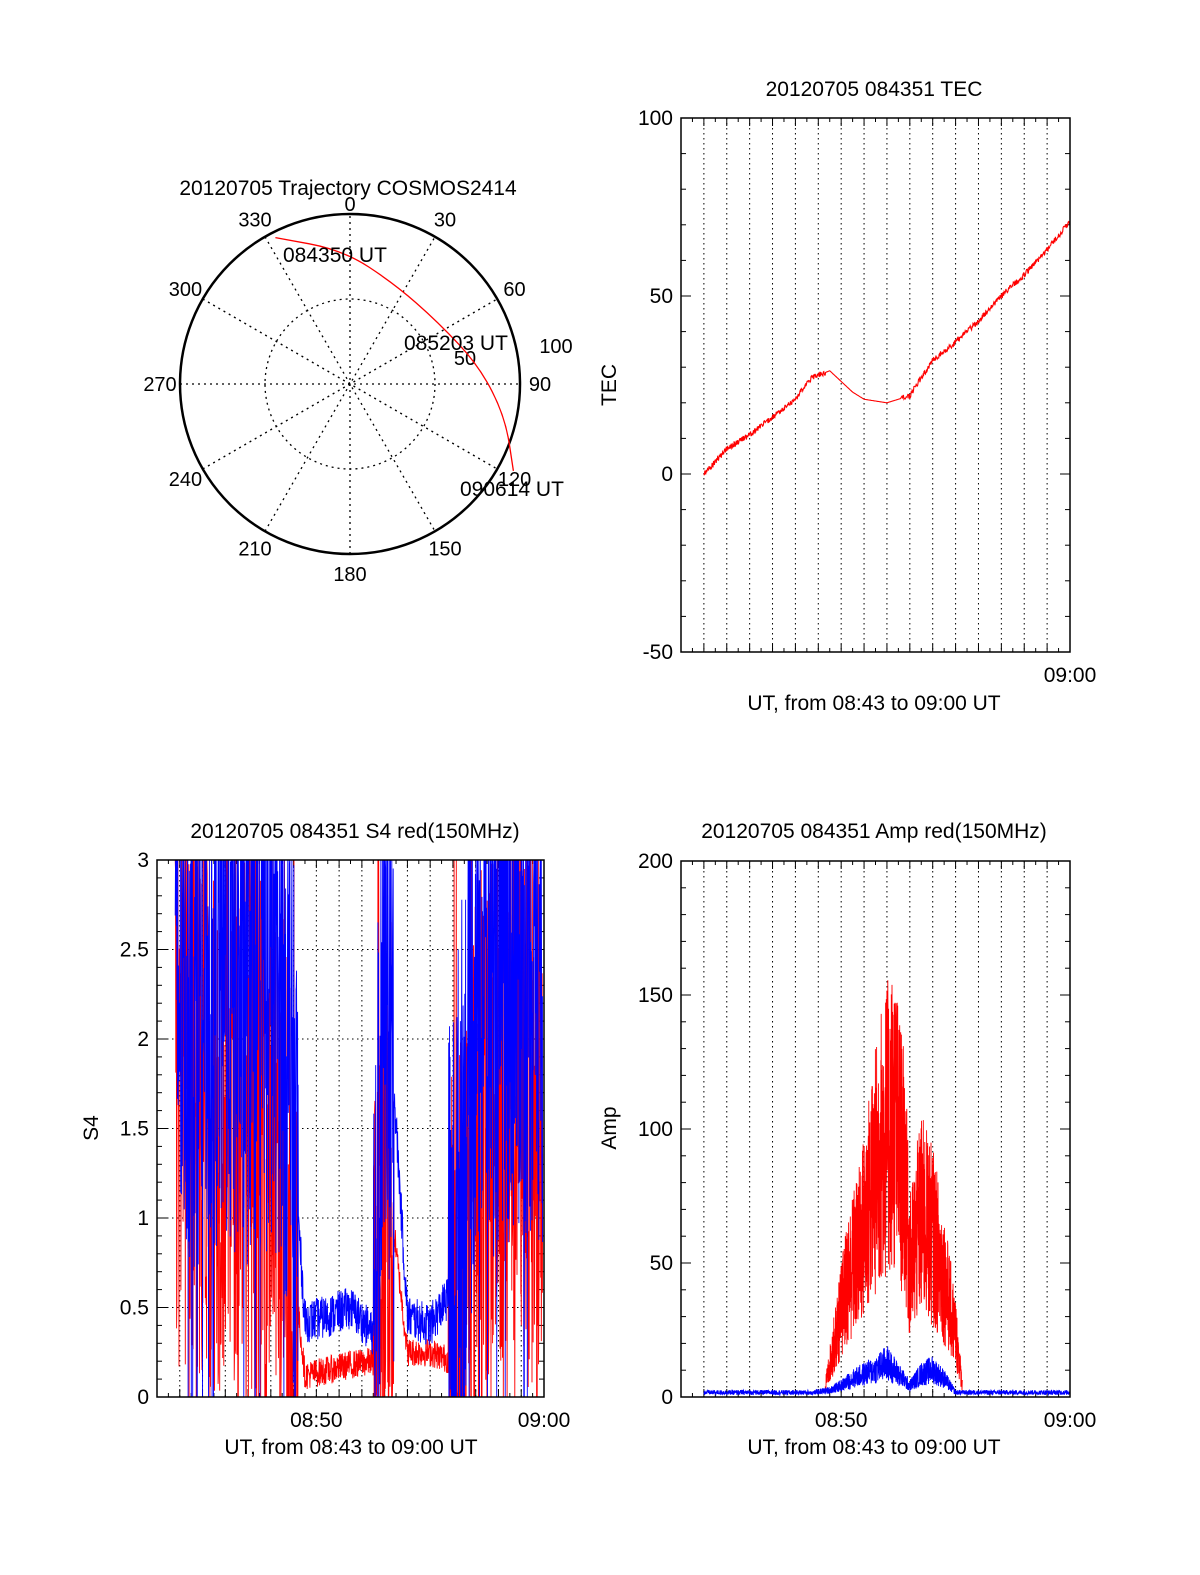 The height and width of the screenshot is (1575, 1200). I want to click on y-tick-label: 2.5, so click(134, 950).